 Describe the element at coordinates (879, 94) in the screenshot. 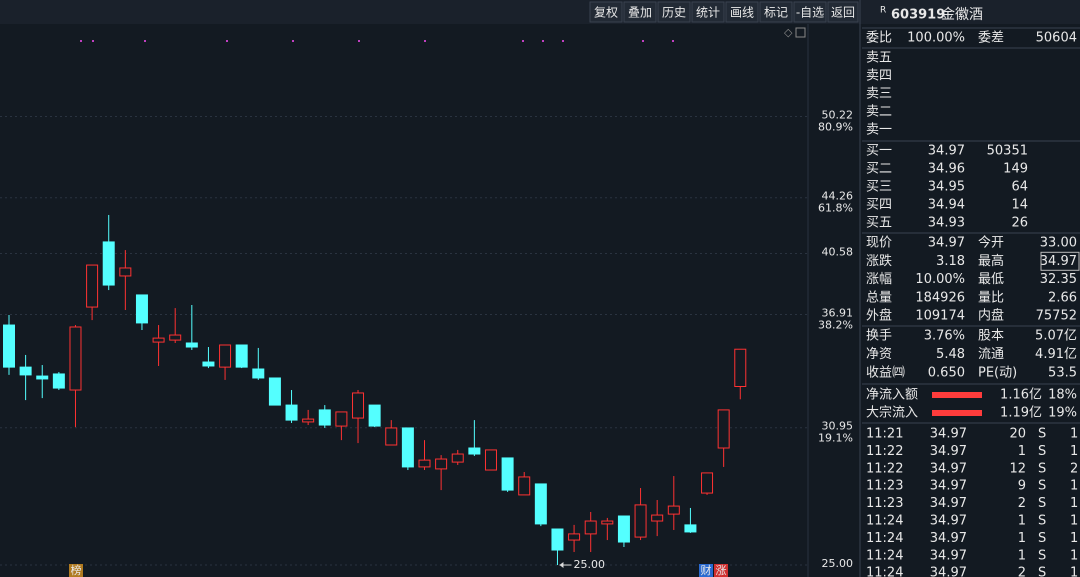

I see `sell-label: 卖三` at that location.